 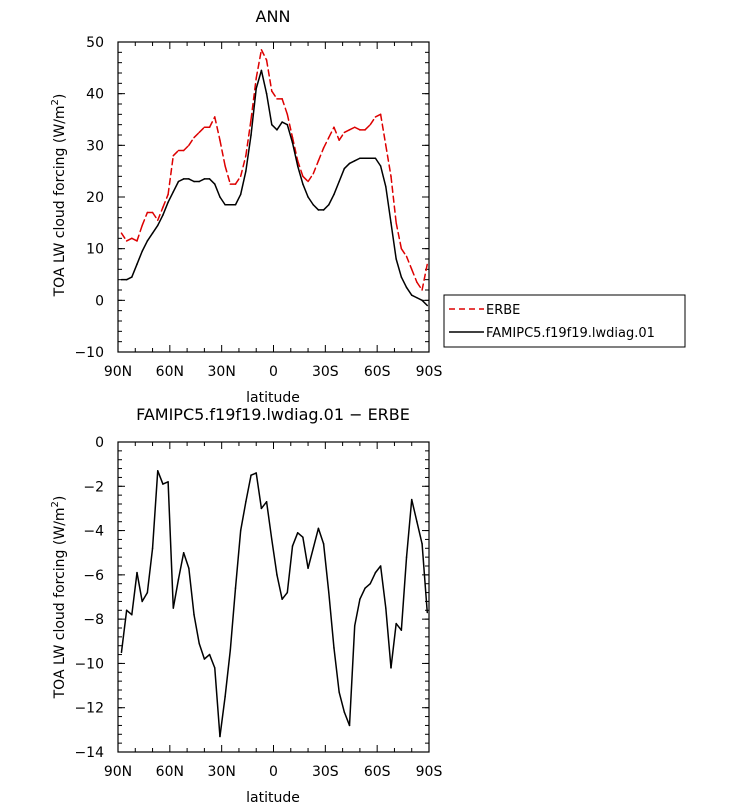 What do you see at coordinates (95, 43) in the screenshot?
I see `top-y-tick-label: 50` at bounding box center [95, 43].